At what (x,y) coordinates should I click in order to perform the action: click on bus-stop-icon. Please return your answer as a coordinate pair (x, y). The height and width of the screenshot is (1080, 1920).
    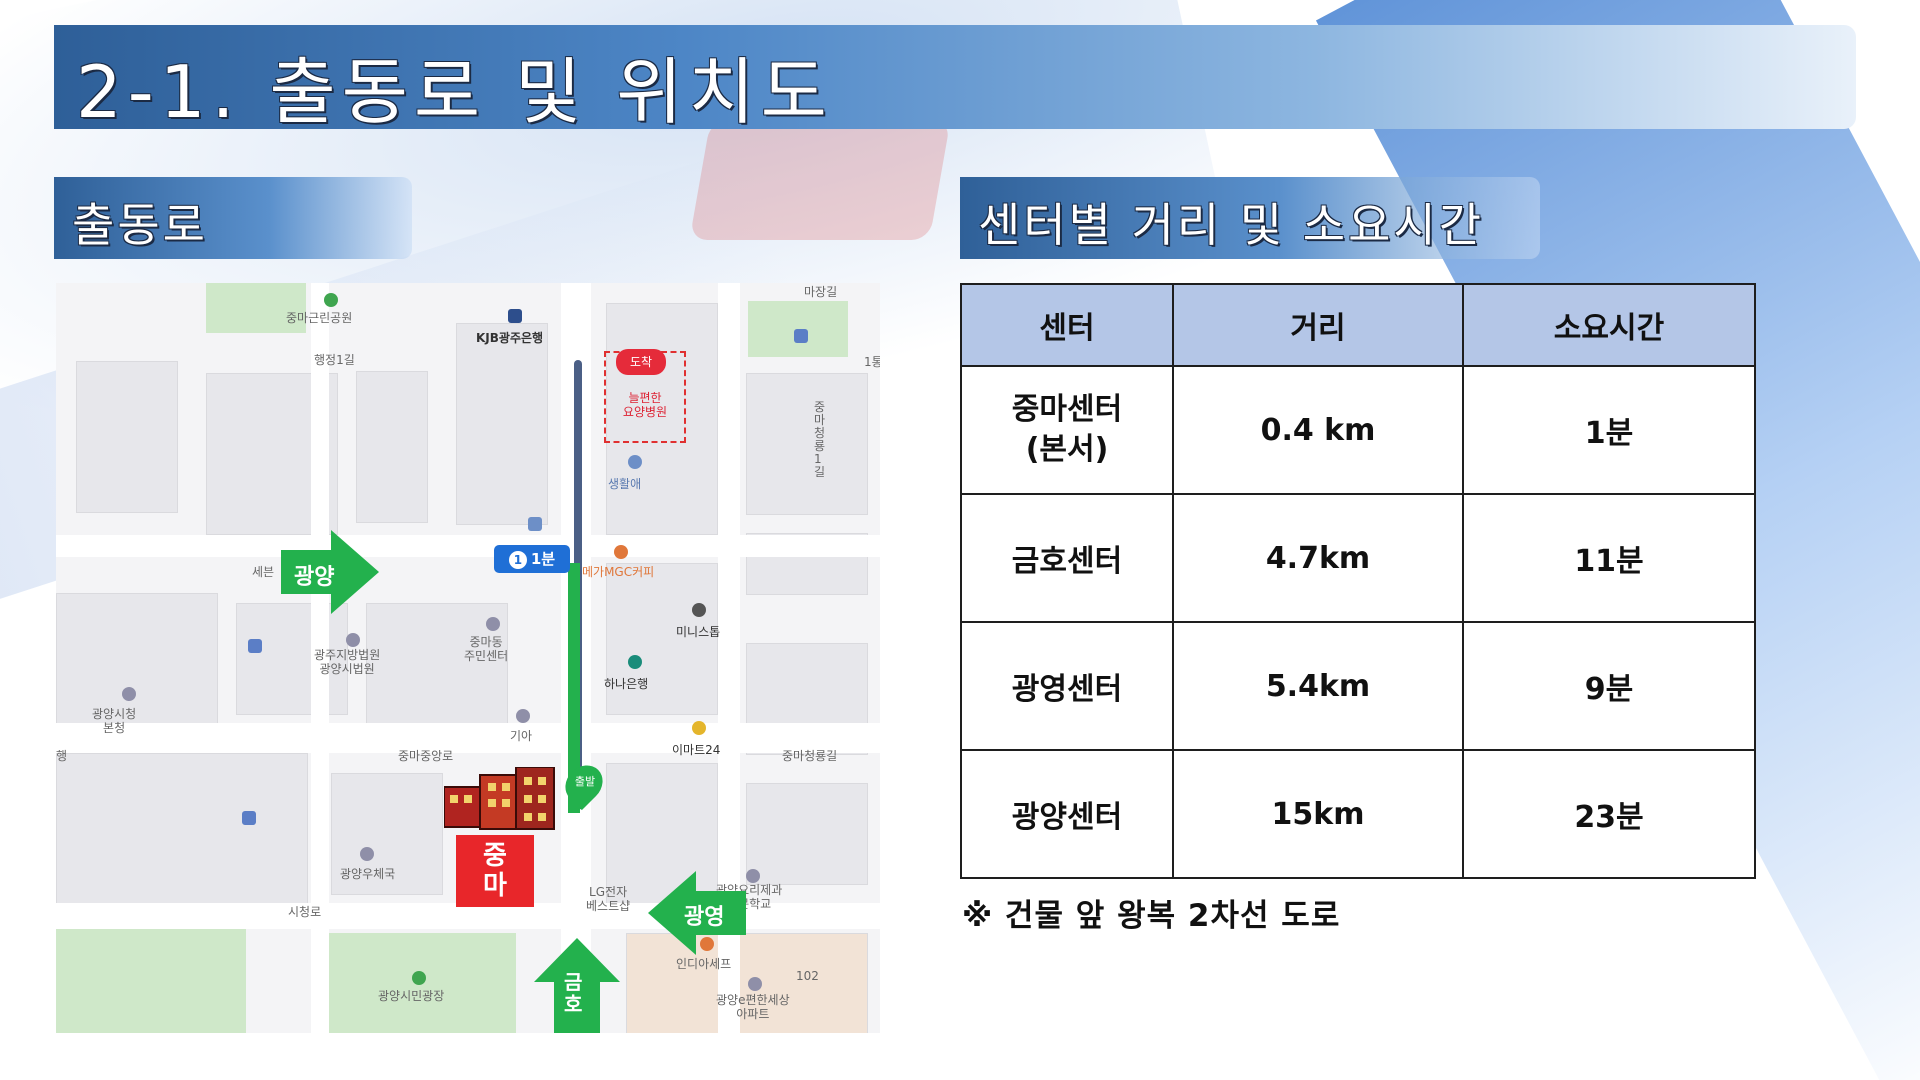
    Looking at the image, I should click on (535, 524).